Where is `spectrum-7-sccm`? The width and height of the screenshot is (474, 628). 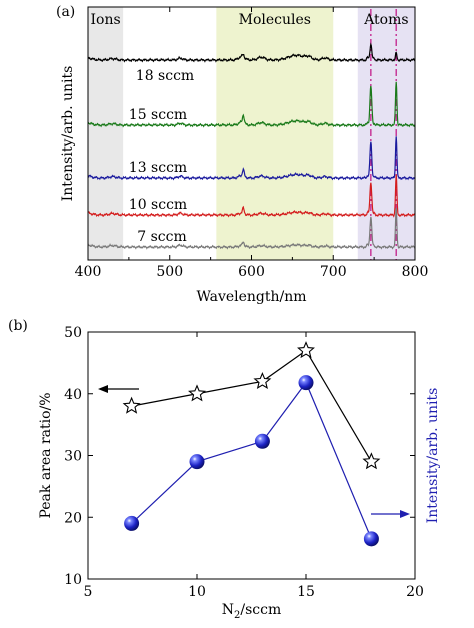 spectrum-7-sccm is located at coordinates (251, 228).